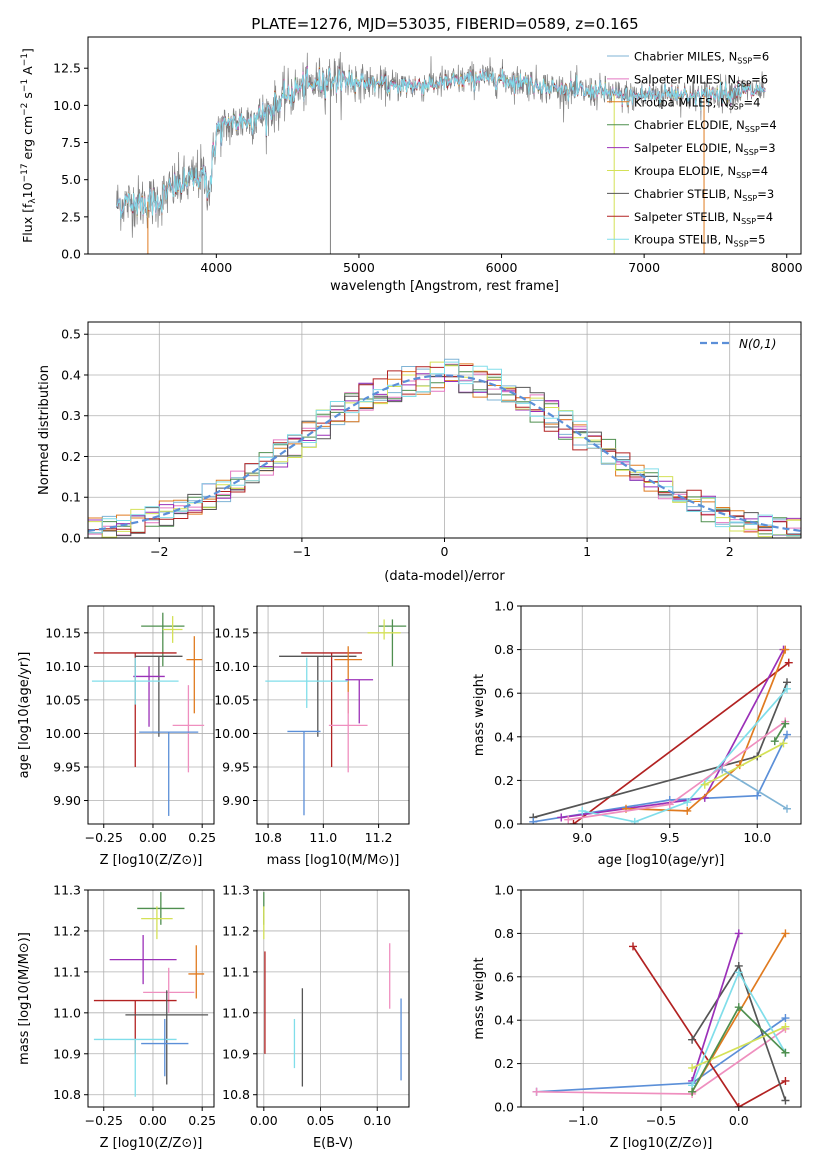 This screenshot has width=819, height=1170. I want to click on y-tick-label: 1.0, so click(504, 890).